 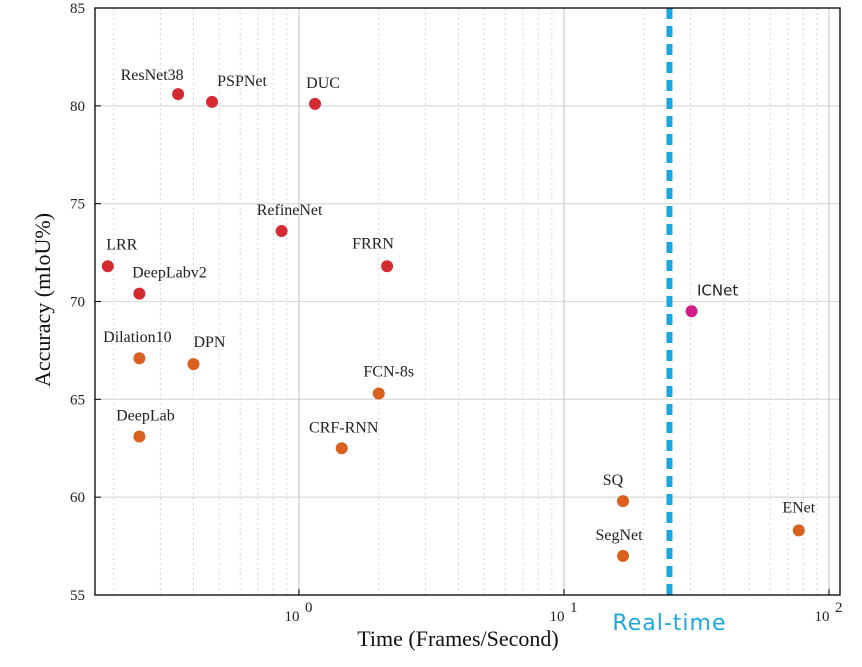 What do you see at coordinates (139, 358) in the screenshot?
I see `point-dilation10` at bounding box center [139, 358].